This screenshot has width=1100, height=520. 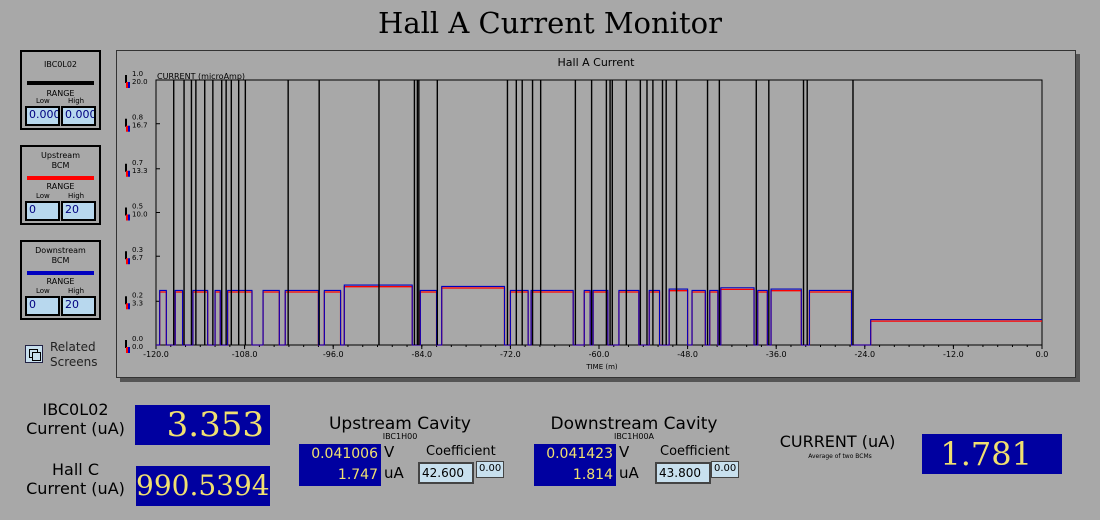 What do you see at coordinates (837, 441) in the screenshot?
I see `average-current-label: CURRENT (uA)` at bounding box center [837, 441].